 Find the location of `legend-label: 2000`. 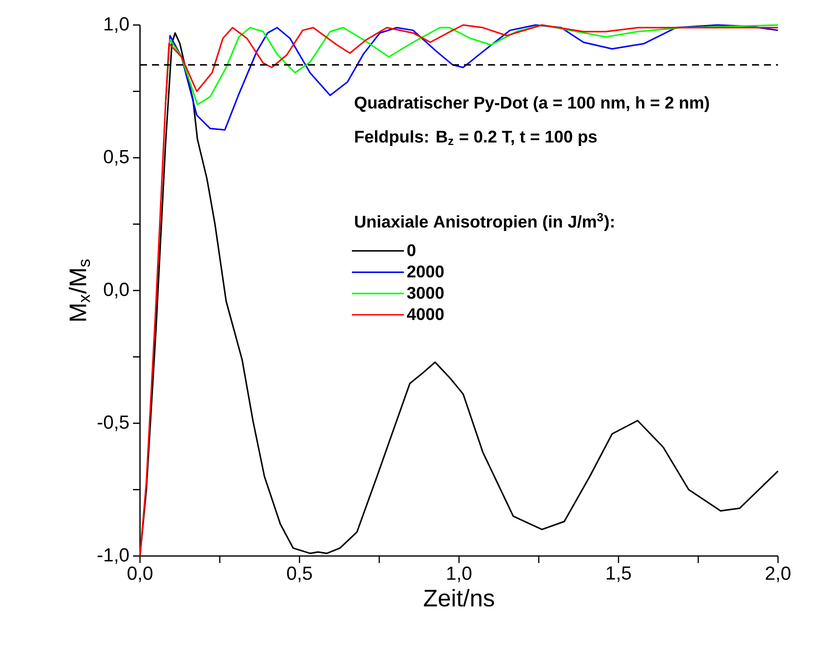

legend-label: 2000 is located at coordinates (425, 272).